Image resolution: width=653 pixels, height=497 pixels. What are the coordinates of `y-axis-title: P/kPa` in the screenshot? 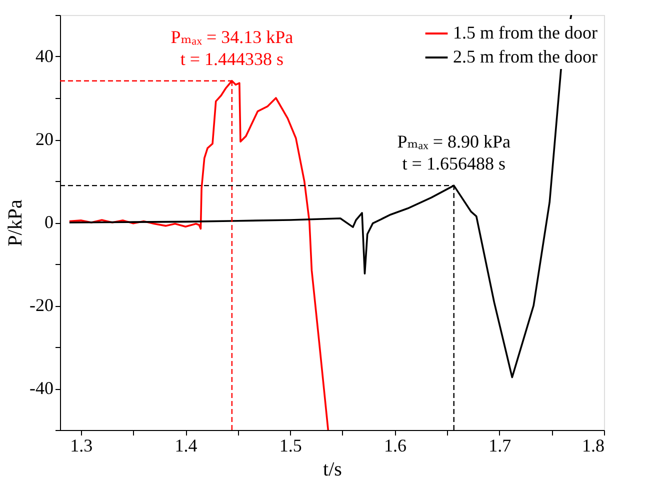 It's located at (15, 223).